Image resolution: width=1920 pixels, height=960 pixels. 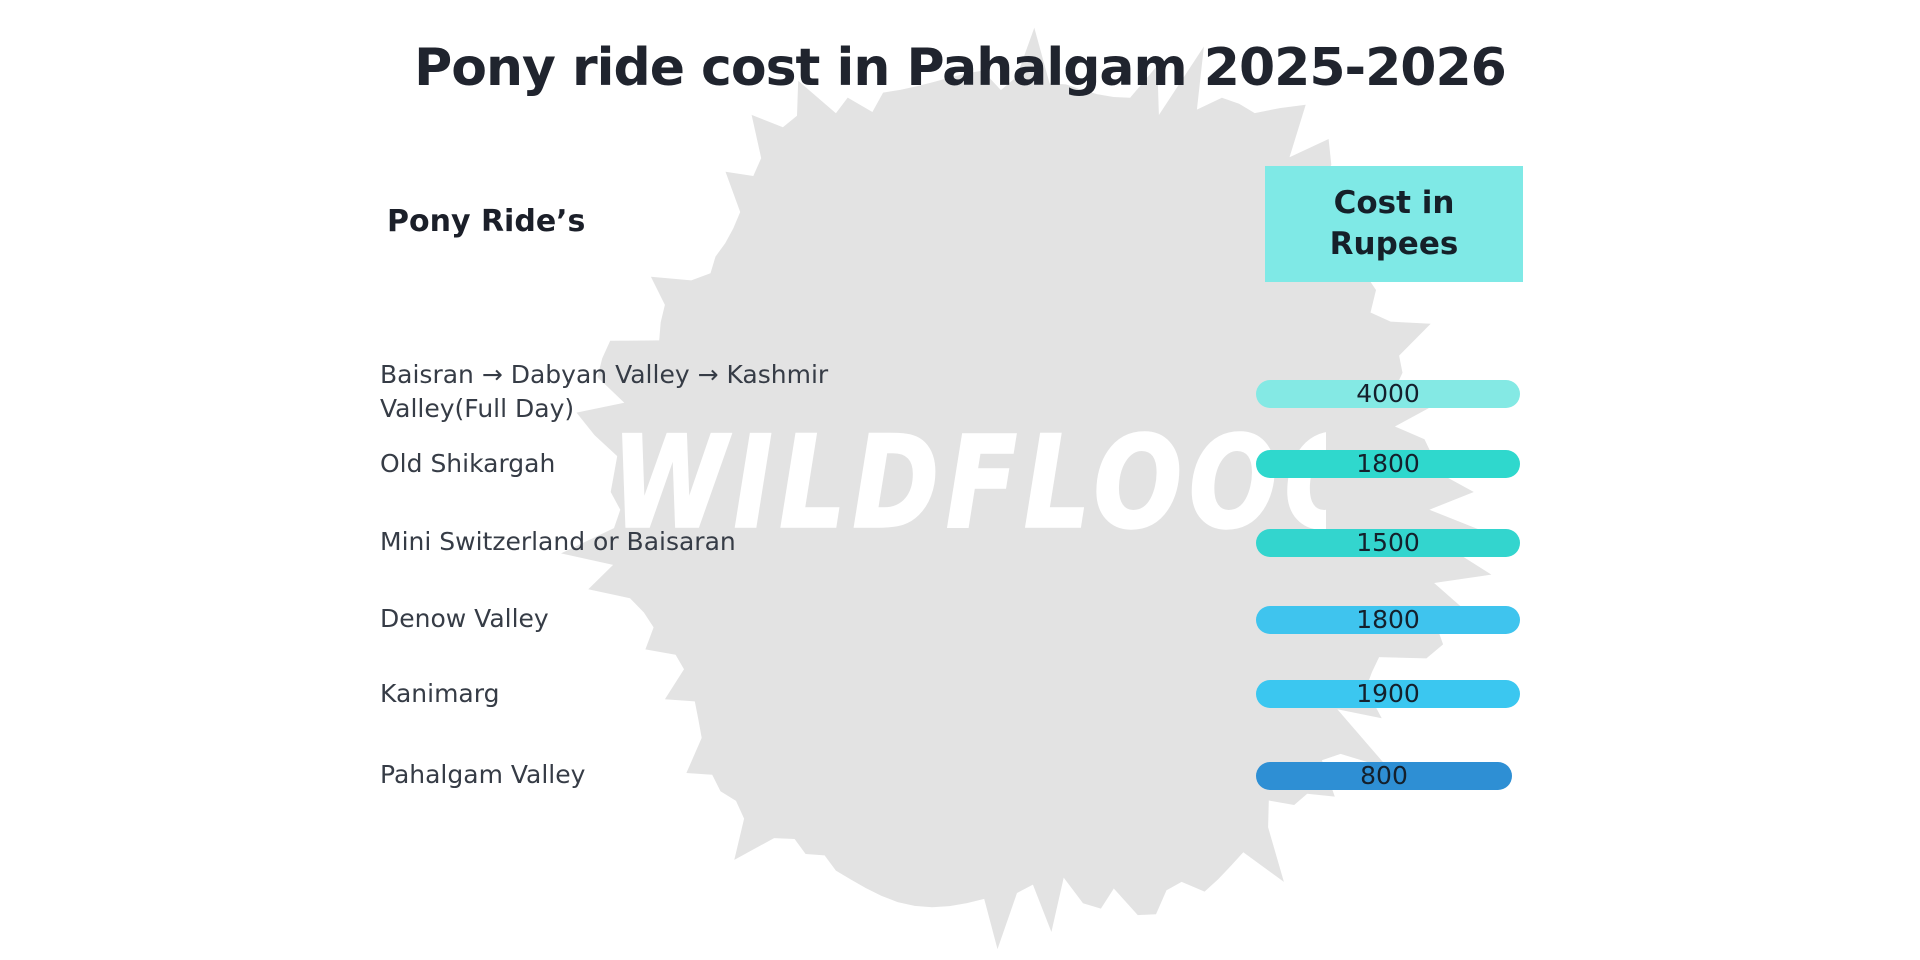 I want to click on watermark-main: WILDFLOO, so click(x=948, y=482).